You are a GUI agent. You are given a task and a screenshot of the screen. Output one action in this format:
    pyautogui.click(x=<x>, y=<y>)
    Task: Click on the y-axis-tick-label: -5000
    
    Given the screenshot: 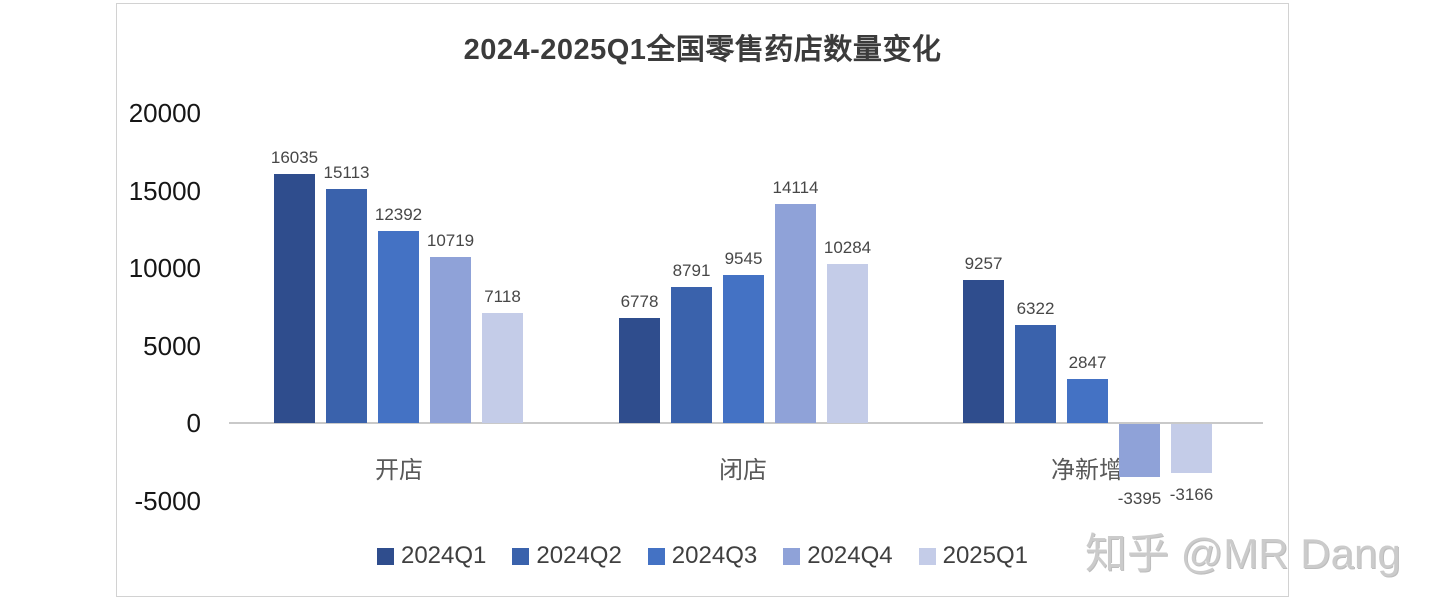 What is the action you would take?
    pyautogui.click(x=168, y=500)
    